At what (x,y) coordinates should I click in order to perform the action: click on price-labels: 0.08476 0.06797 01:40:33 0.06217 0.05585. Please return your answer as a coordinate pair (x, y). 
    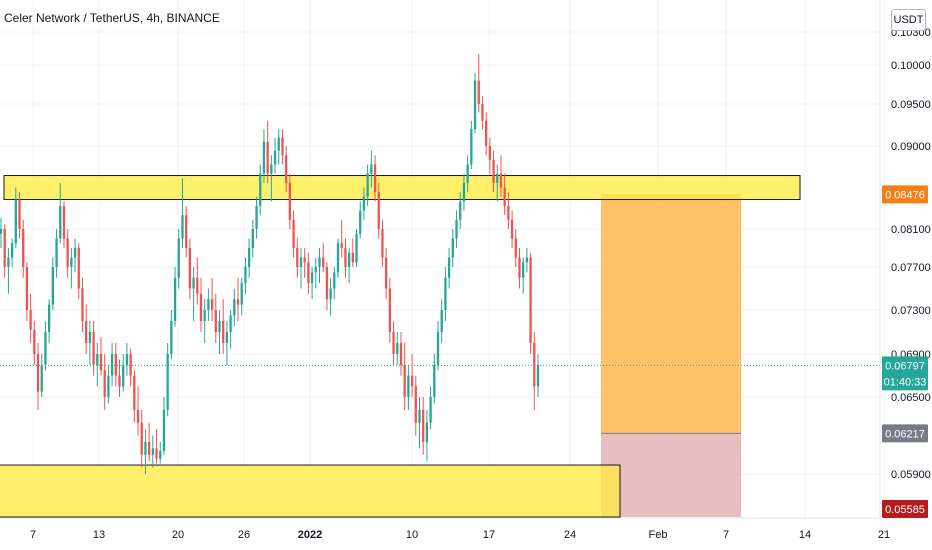
    Looking at the image, I should click on (905, 351).